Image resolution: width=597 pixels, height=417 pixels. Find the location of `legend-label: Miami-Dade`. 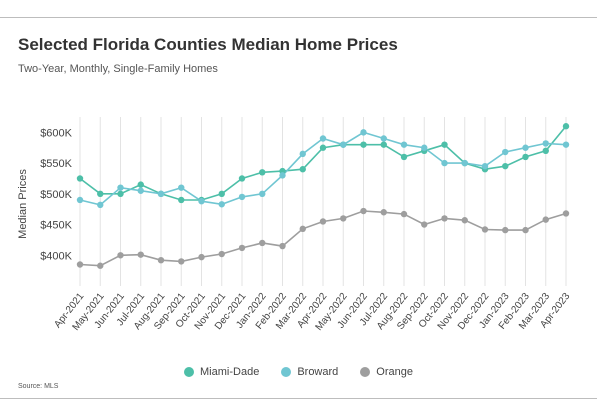

legend-label: Miami-Dade is located at coordinates (230, 372).